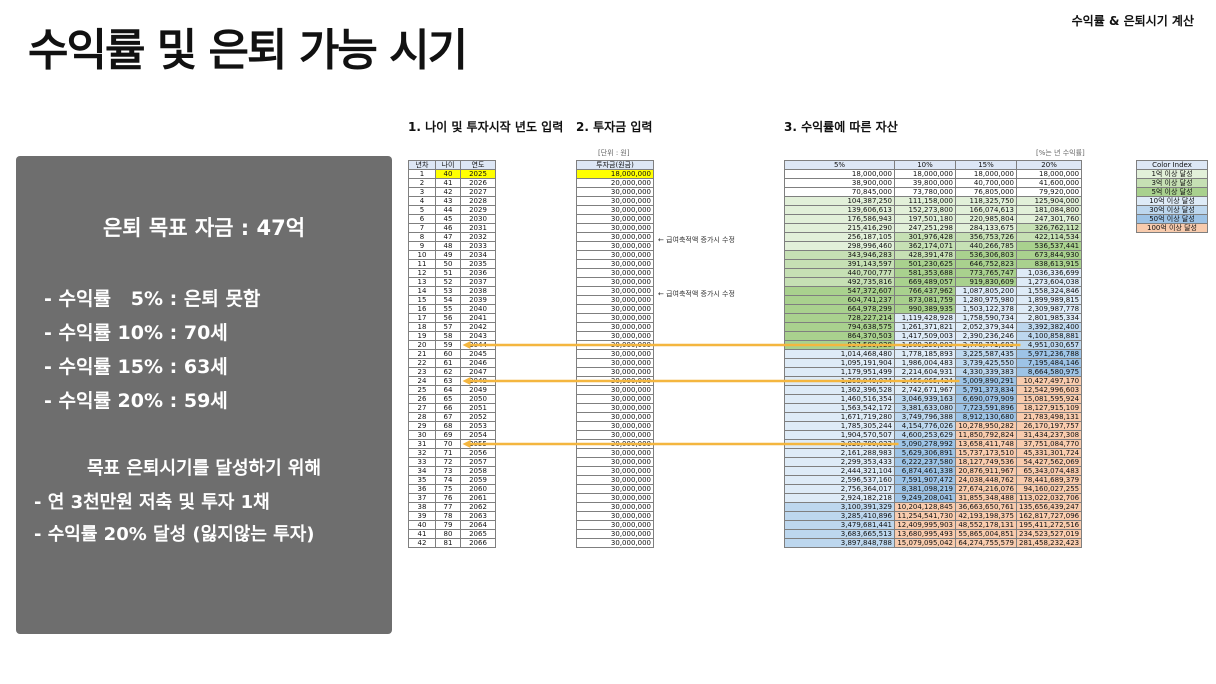 This screenshot has height=684, width=1216. Describe the element at coordinates (1049, 264) in the screenshot. I see `asset-cell: 838,613,915` at that location.